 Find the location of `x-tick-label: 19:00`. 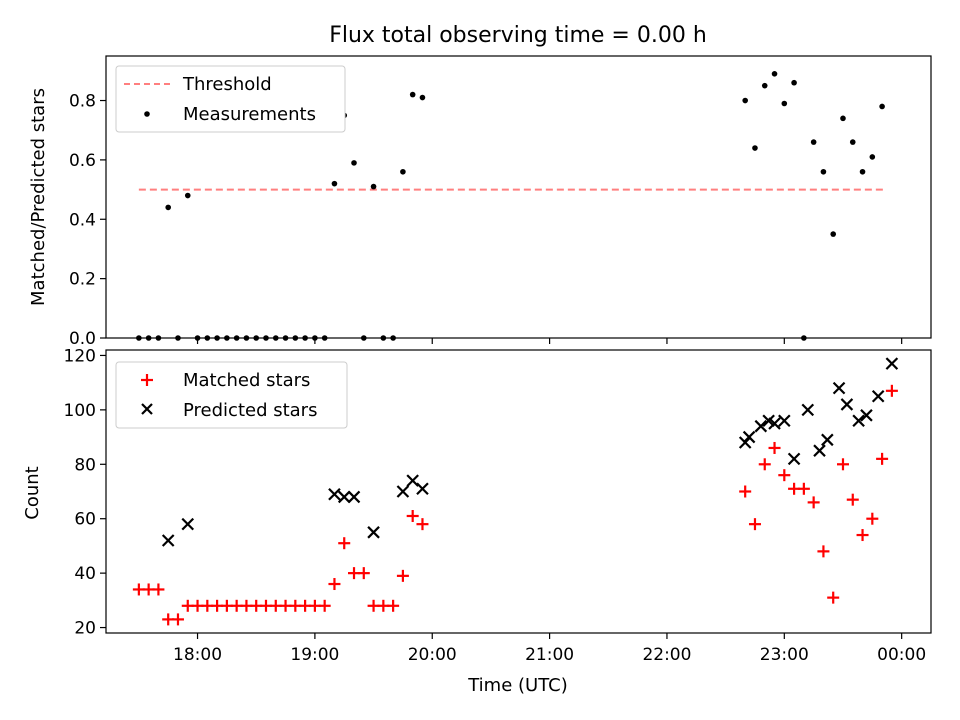

x-tick-label: 19:00 is located at coordinates (314, 655).